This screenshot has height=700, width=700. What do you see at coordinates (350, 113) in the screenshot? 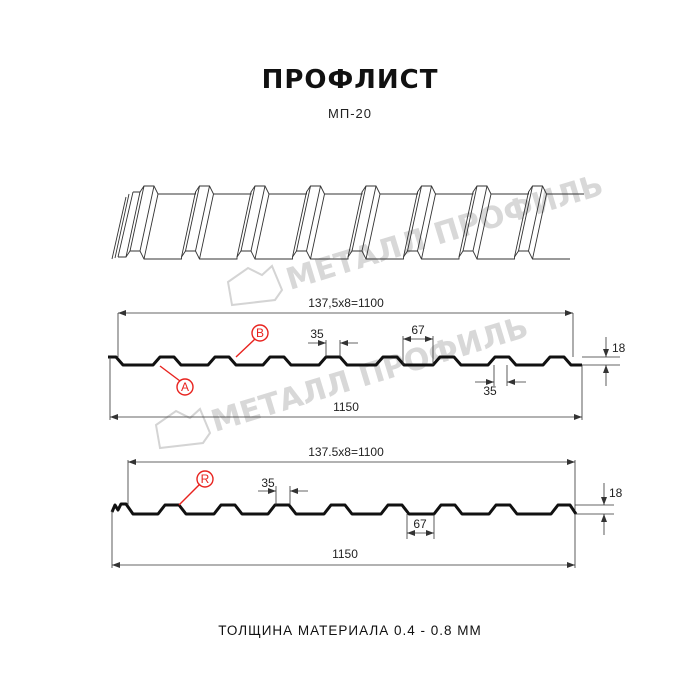
I see `page-subtitle: МП-20` at bounding box center [350, 113].